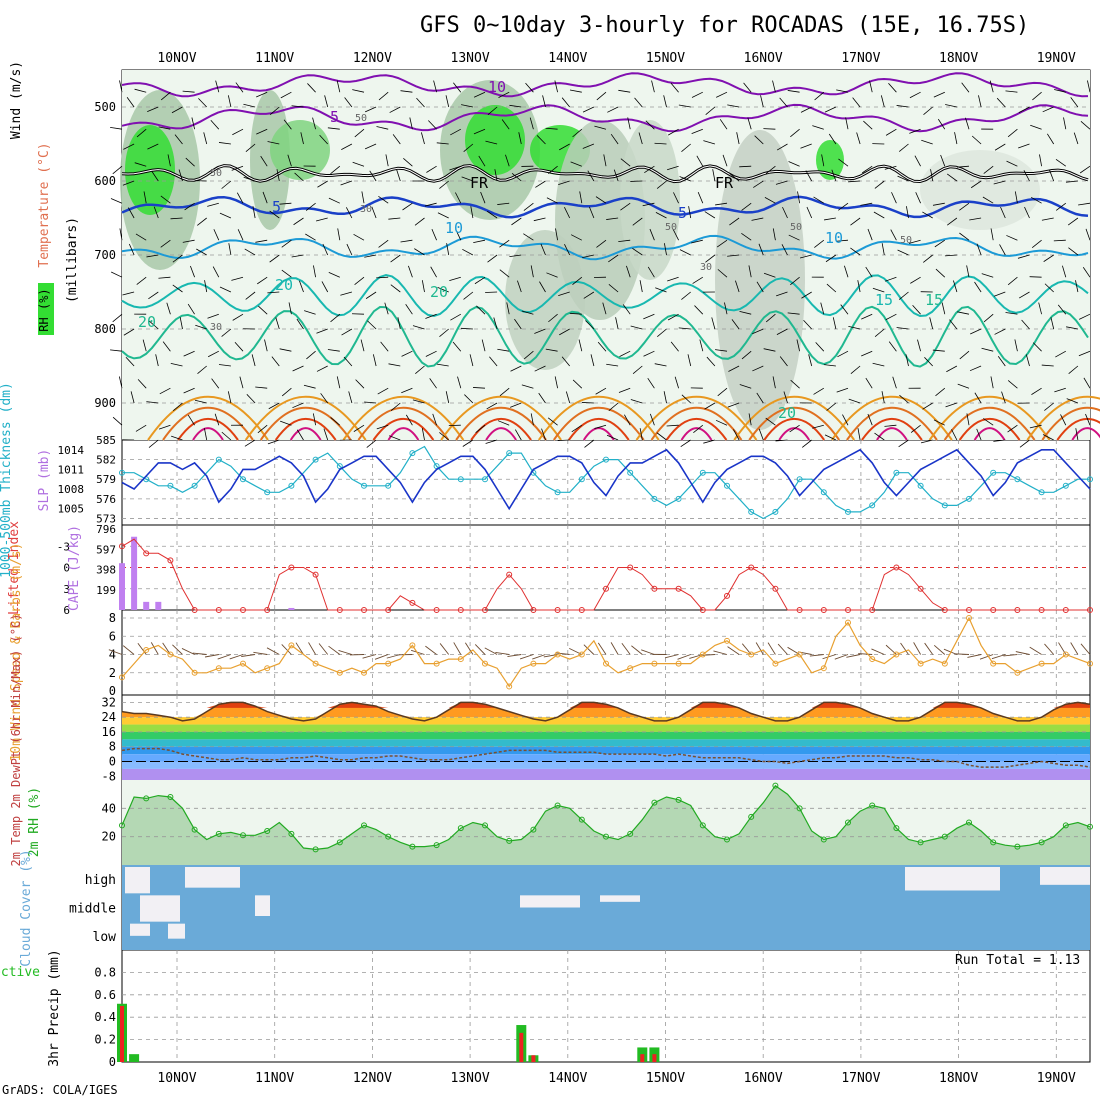 This screenshot has width=1100, height=1100. What do you see at coordinates (66, 568) in the screenshot?
I see `lifted-tick: 0` at bounding box center [66, 568].